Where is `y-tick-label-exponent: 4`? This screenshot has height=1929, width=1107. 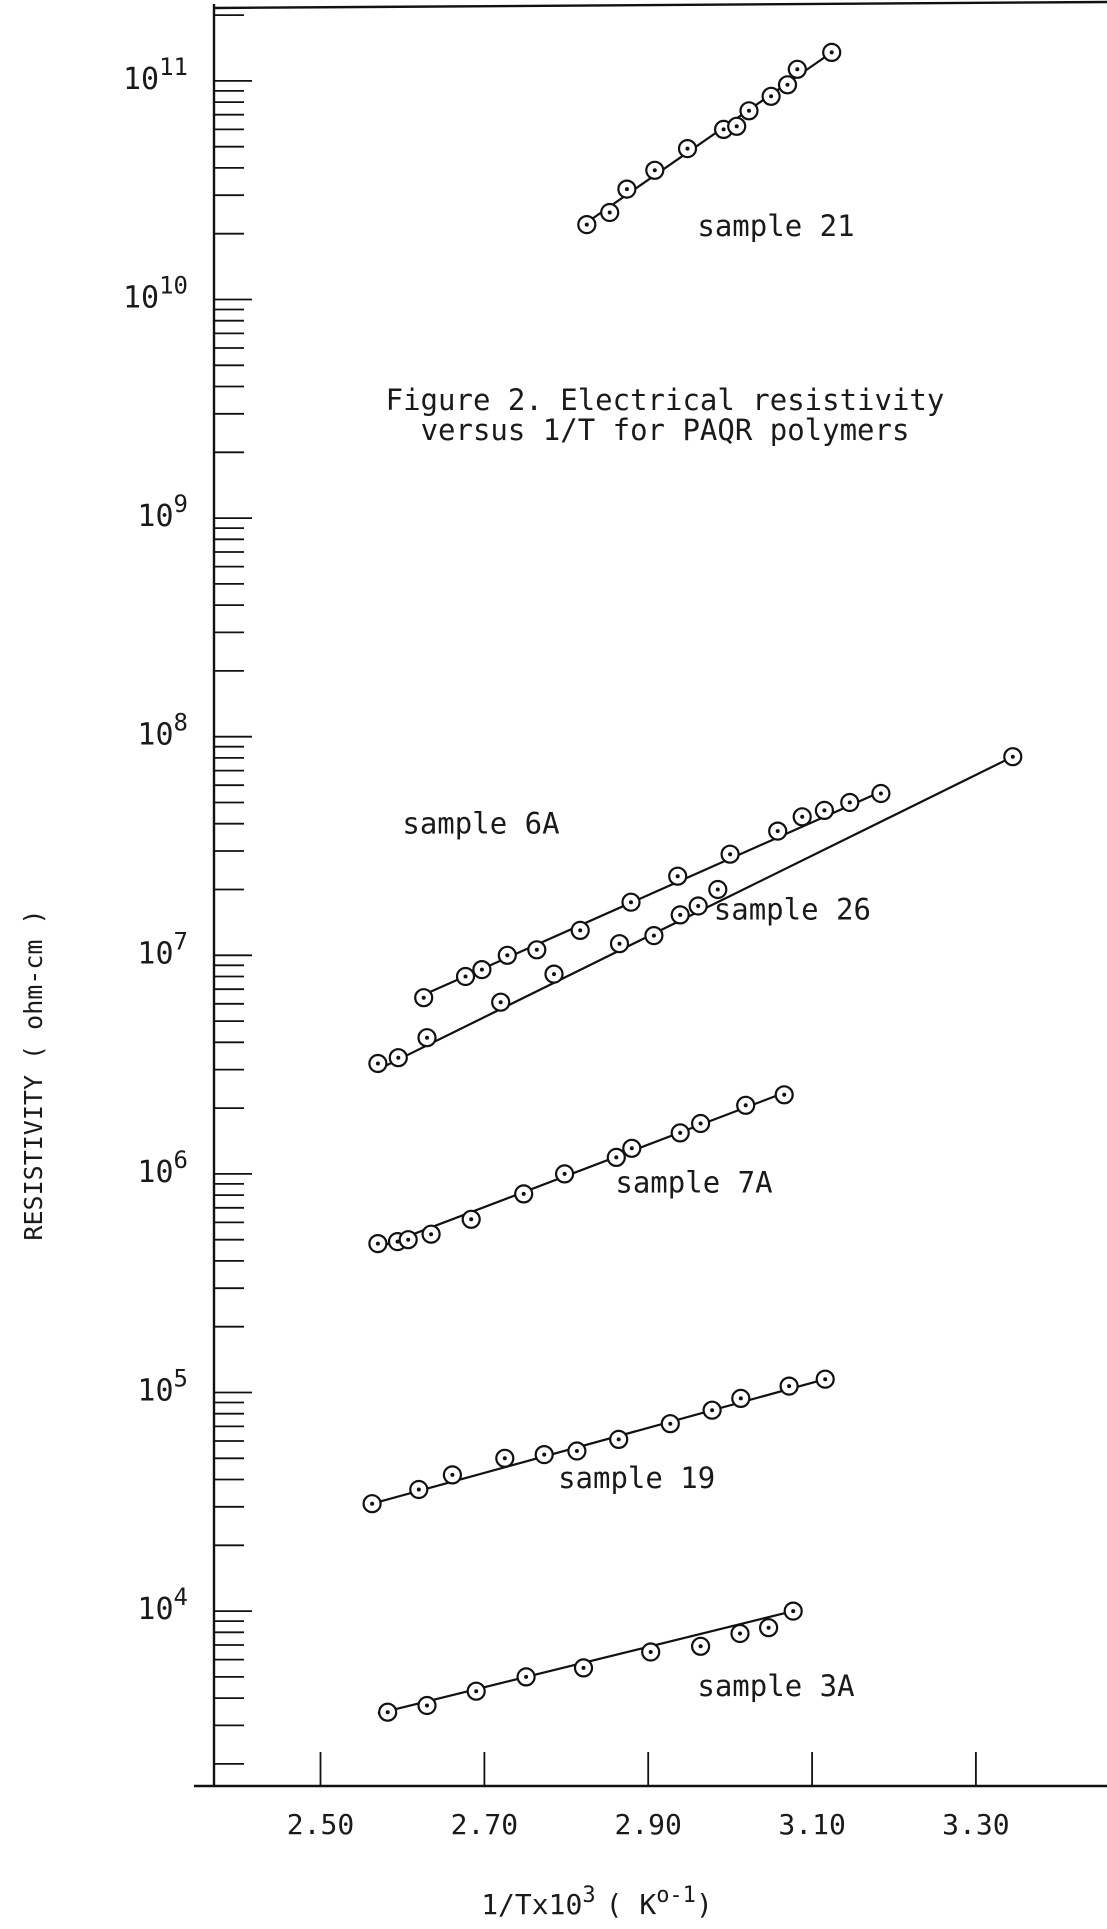 y-tick-label-exponent: 4 is located at coordinates (181, 1597).